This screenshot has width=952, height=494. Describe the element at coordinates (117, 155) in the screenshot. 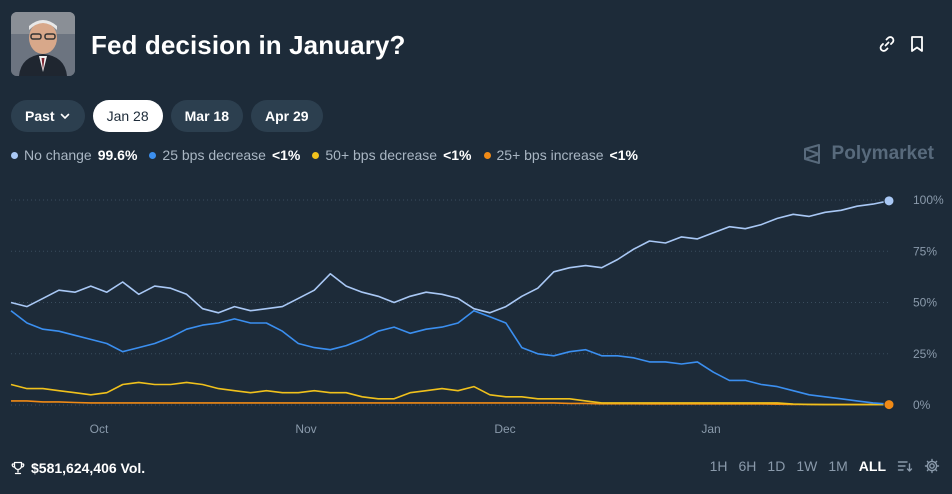

I see `legend-value: 99.6%` at that location.